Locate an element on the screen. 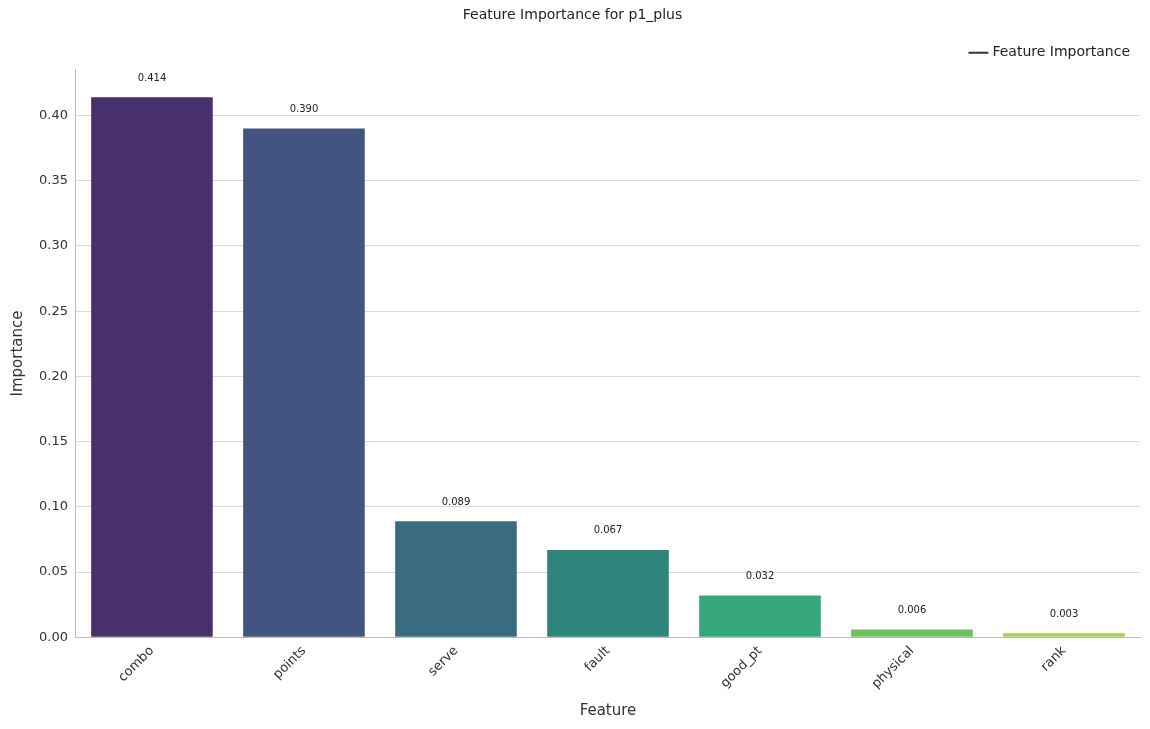  y-tick-label: 0.05 is located at coordinates (53, 571).